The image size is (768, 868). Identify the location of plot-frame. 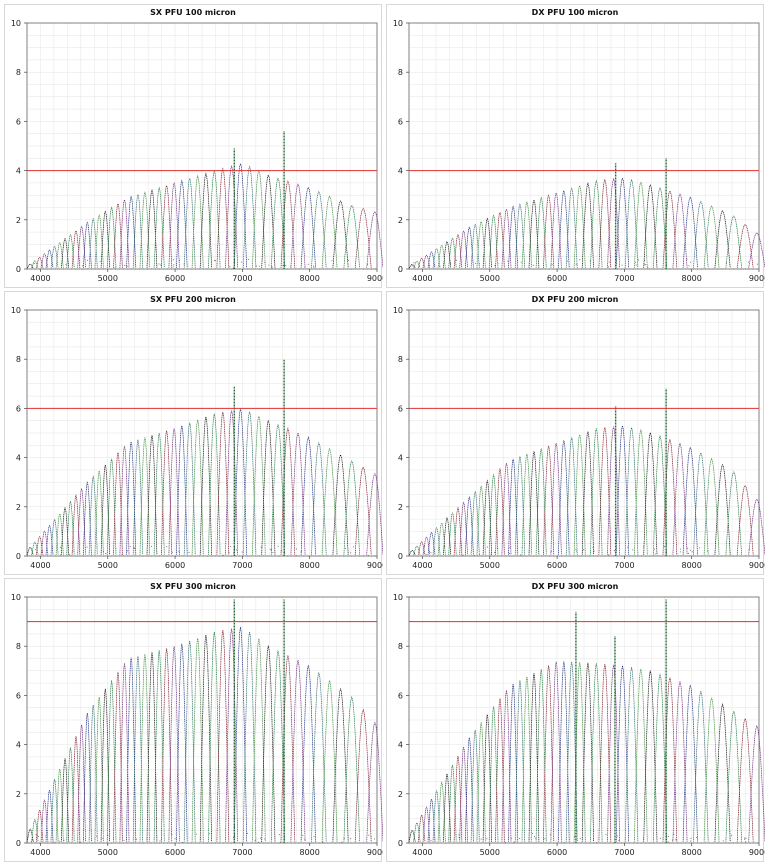
(202, 720).